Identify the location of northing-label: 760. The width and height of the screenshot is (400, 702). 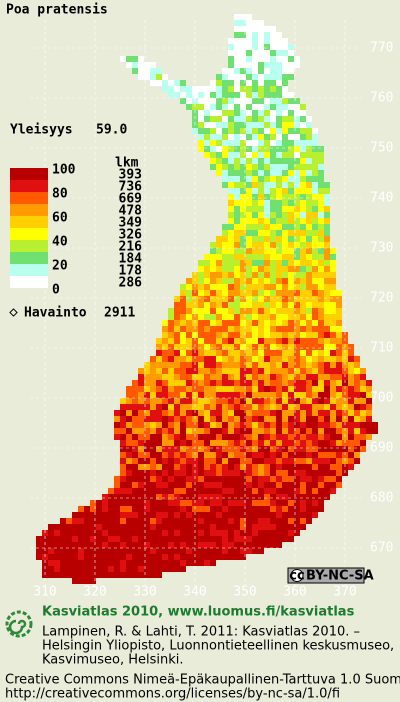
(381, 98).